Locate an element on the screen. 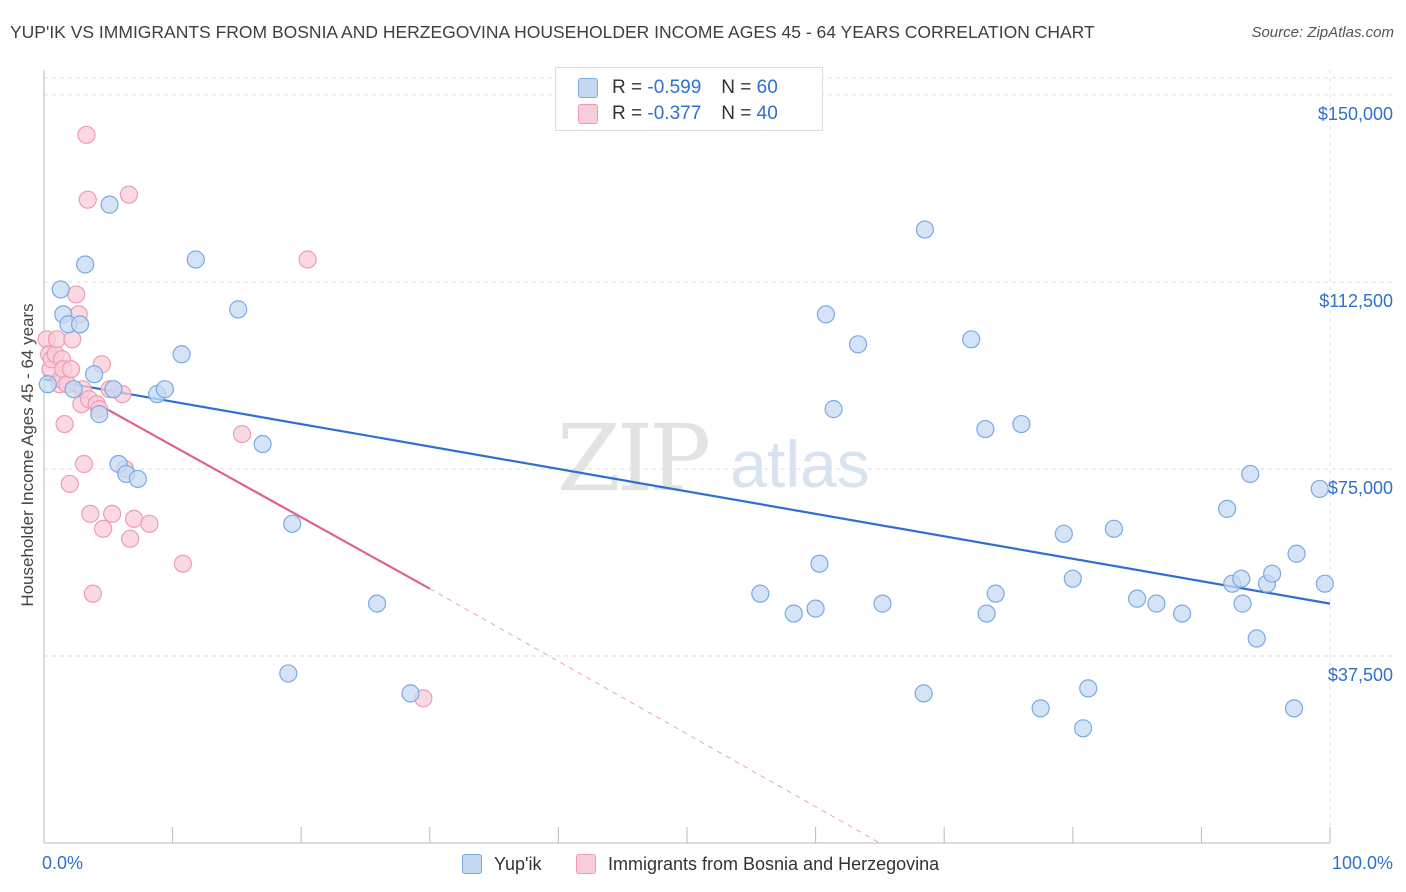 This screenshot has width=1406, height=892. y-tick-label: $37,500 is located at coordinates (1360, 675).